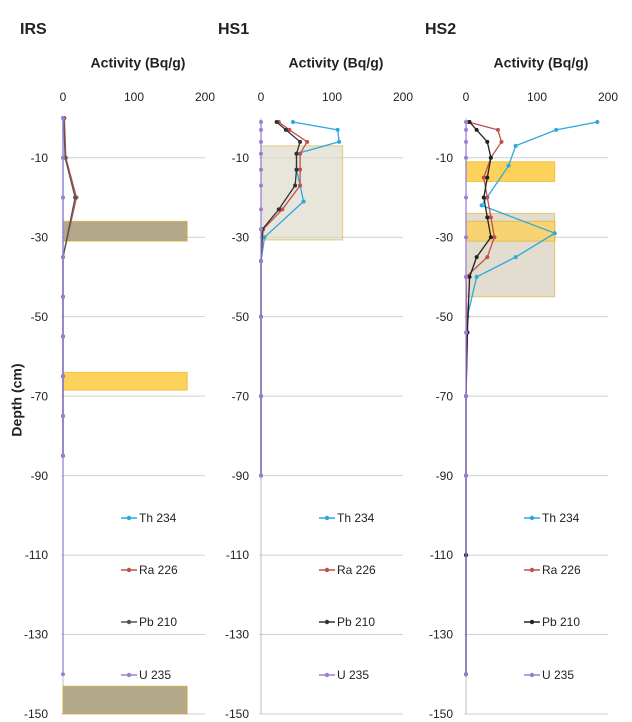 The image size is (632, 722). I want to click on y-tick-label: -90, so click(241, 476).